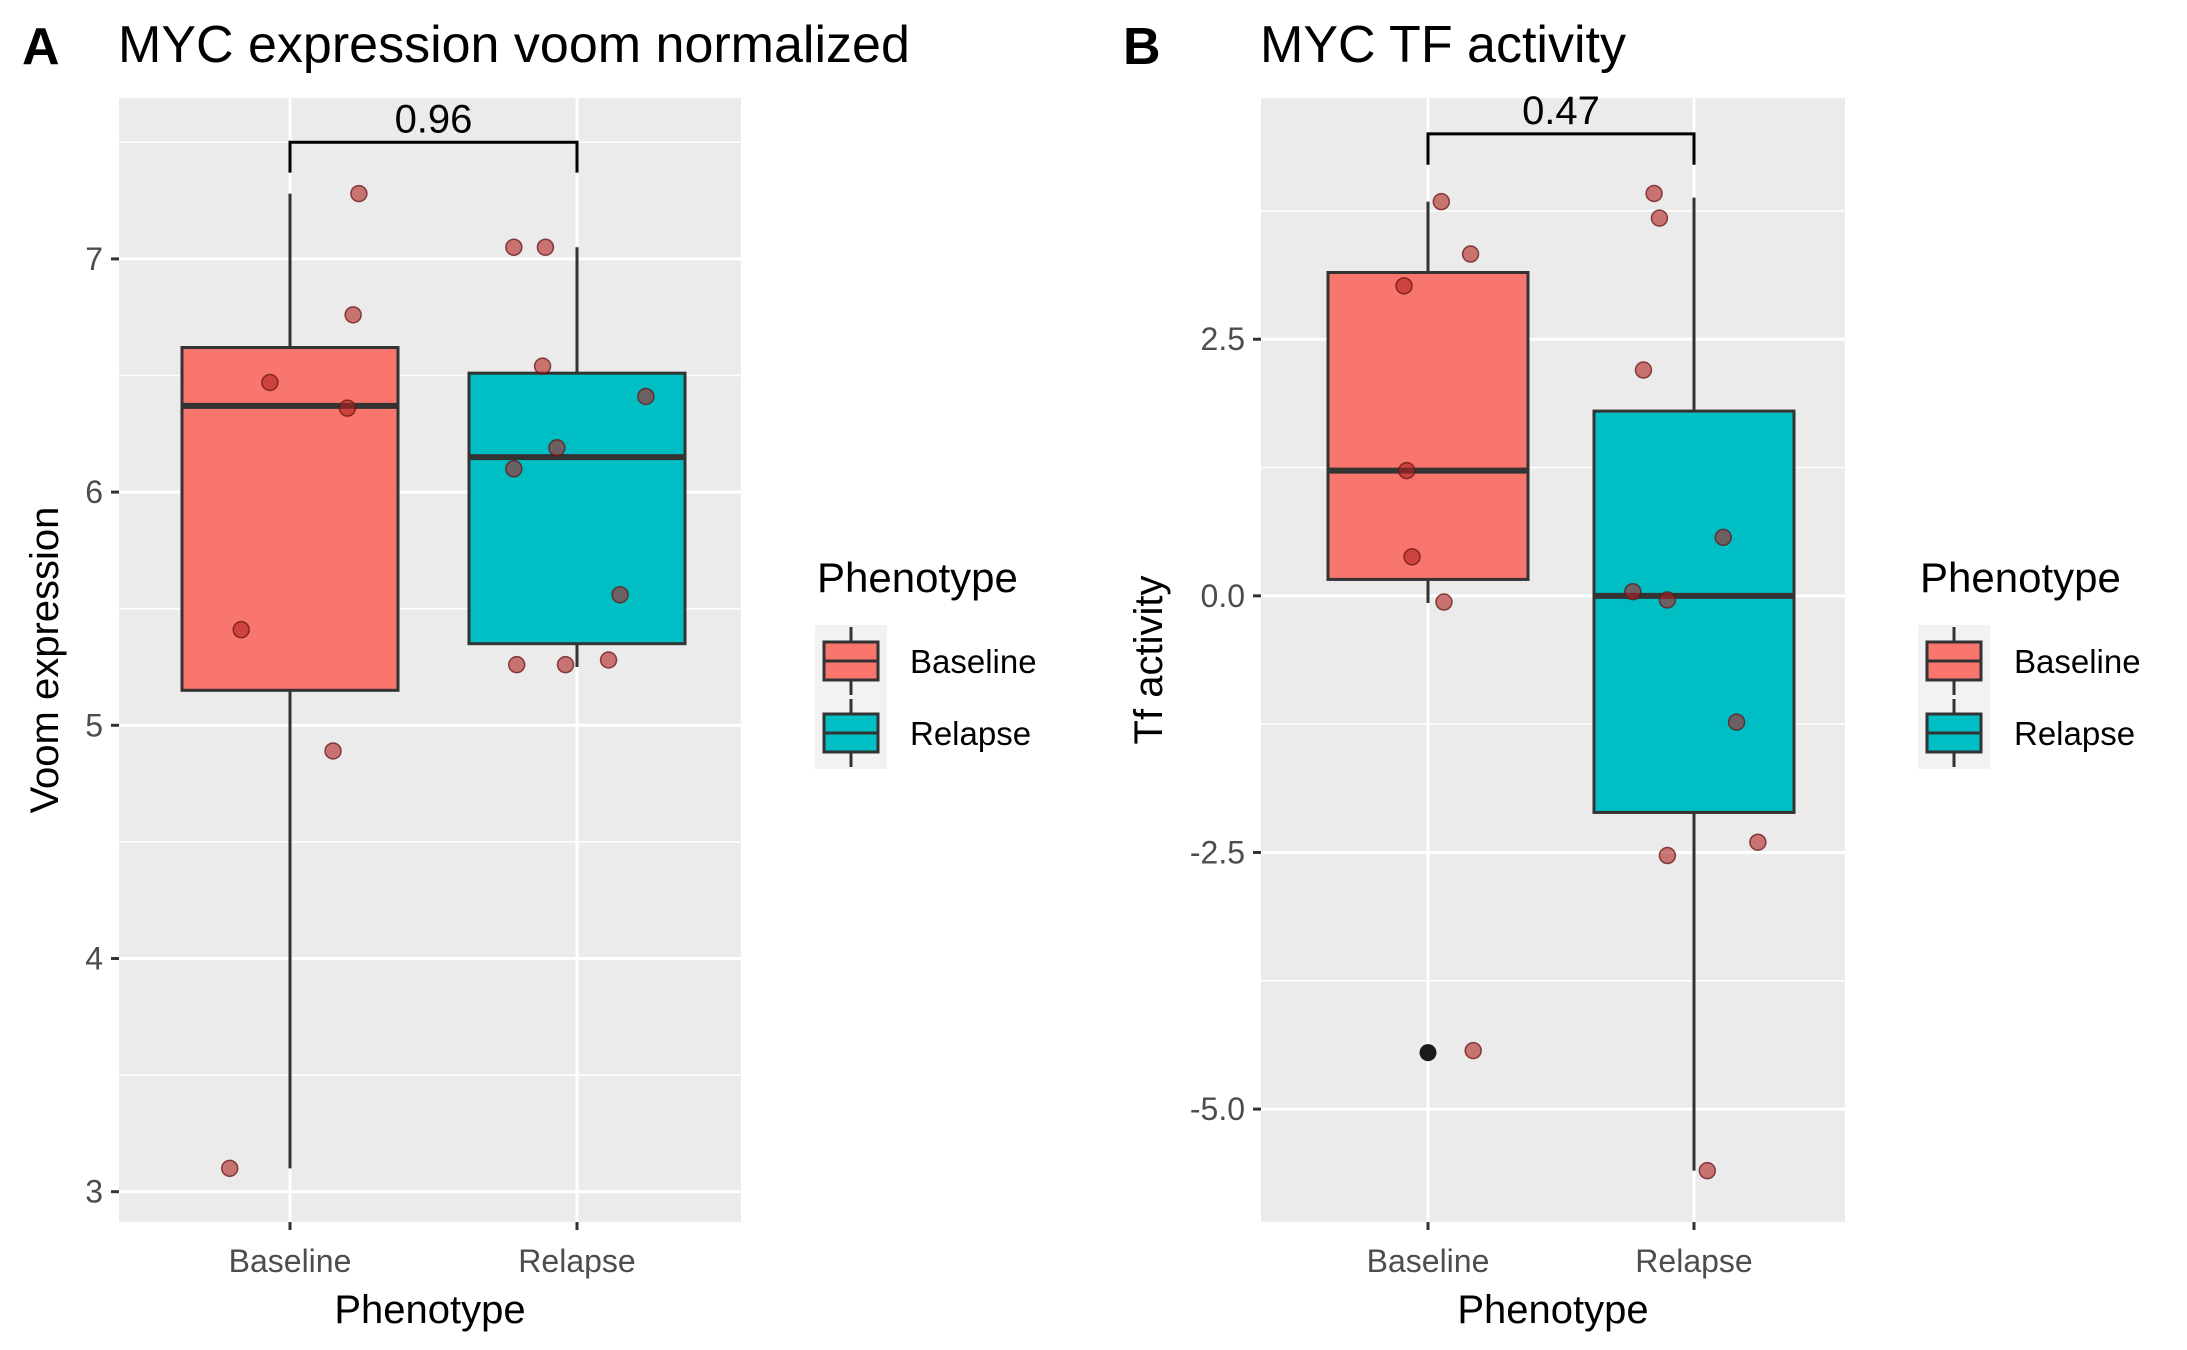  What do you see at coordinates (1223, 596) in the screenshot?
I see `y-tick-label: 0.0` at bounding box center [1223, 596].